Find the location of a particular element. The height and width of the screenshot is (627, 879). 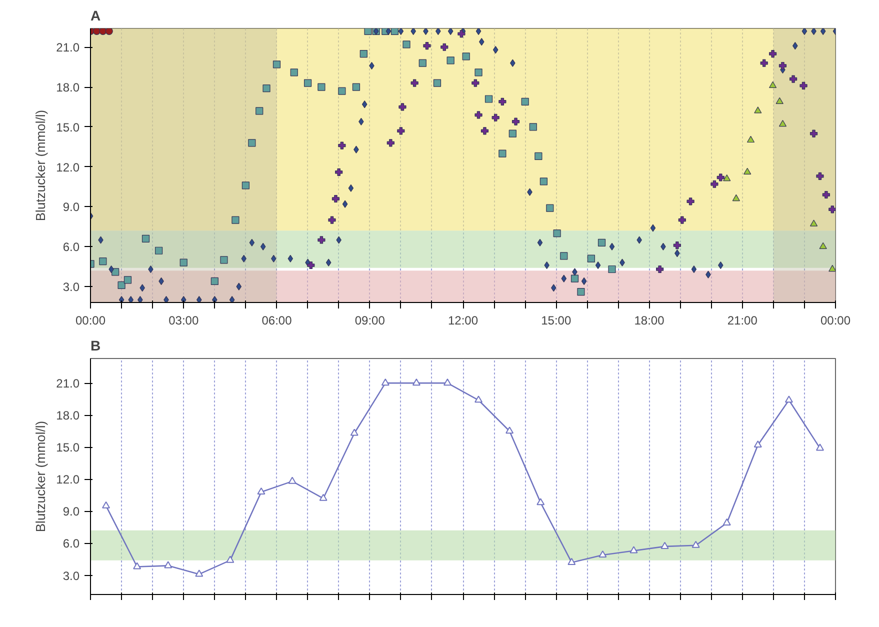

x-tick-label: 06:00 is located at coordinates (277, 321).